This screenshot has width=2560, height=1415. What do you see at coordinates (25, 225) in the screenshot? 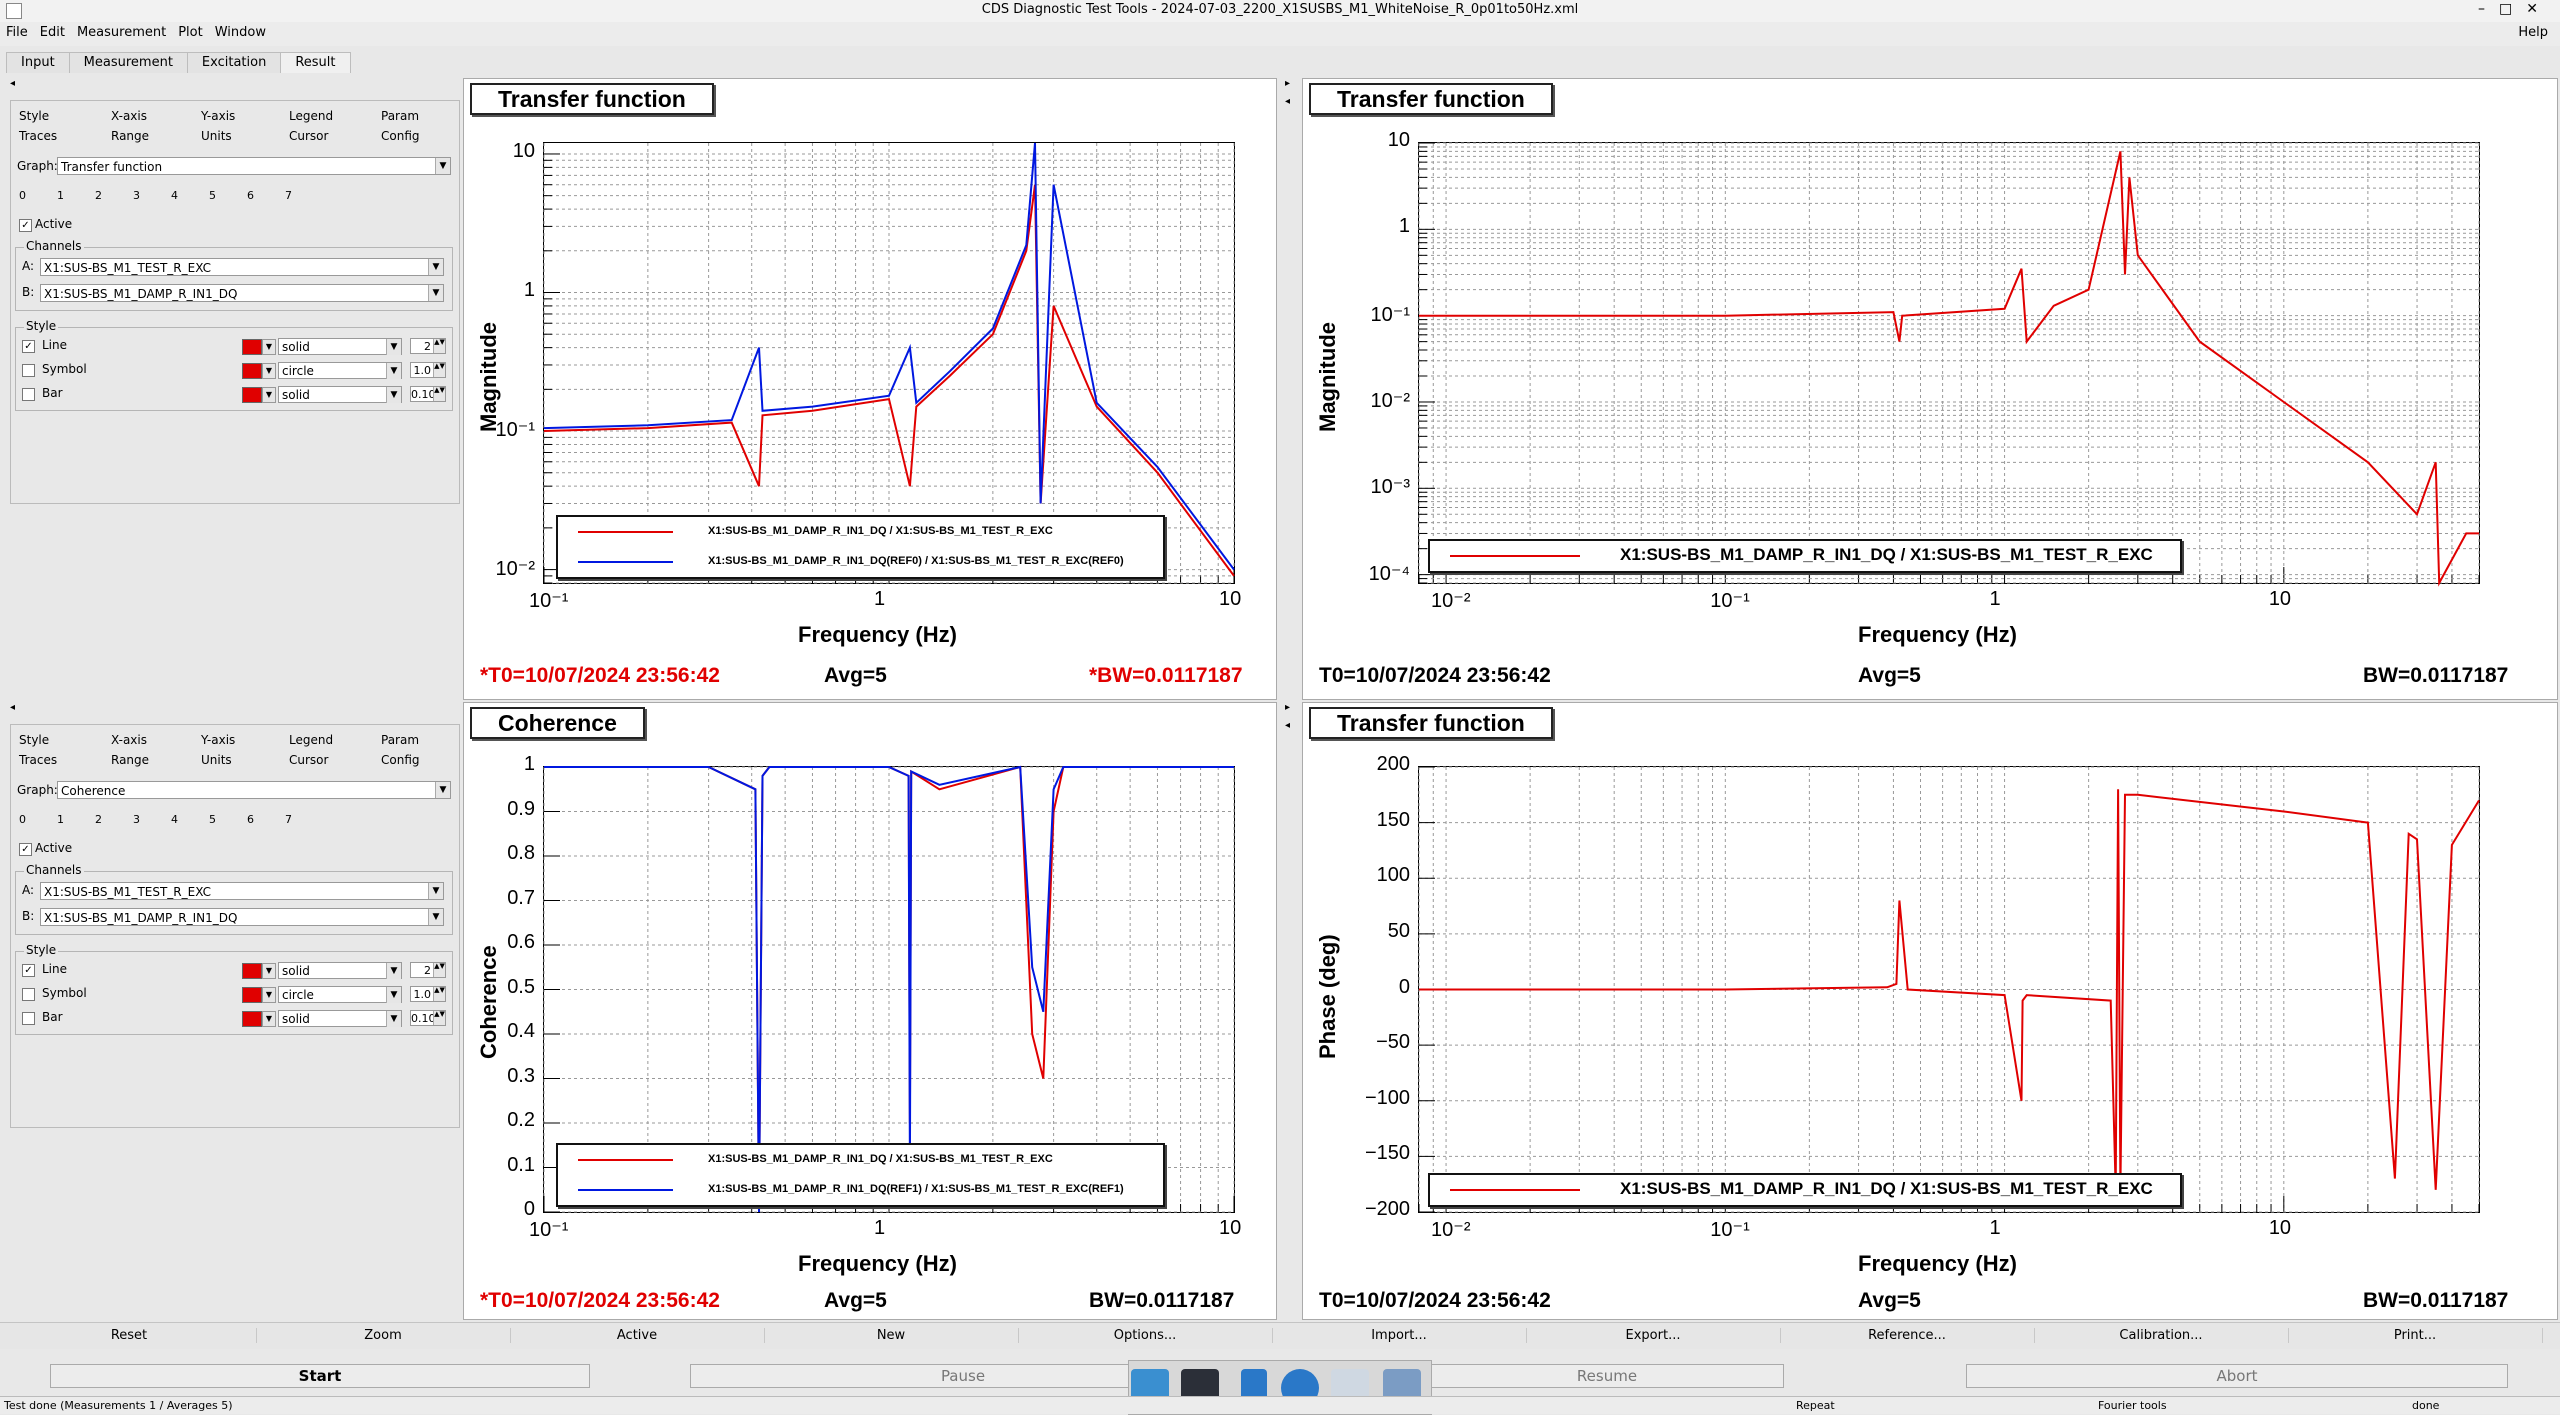
I see `active-checkbox: ✓` at bounding box center [25, 225].